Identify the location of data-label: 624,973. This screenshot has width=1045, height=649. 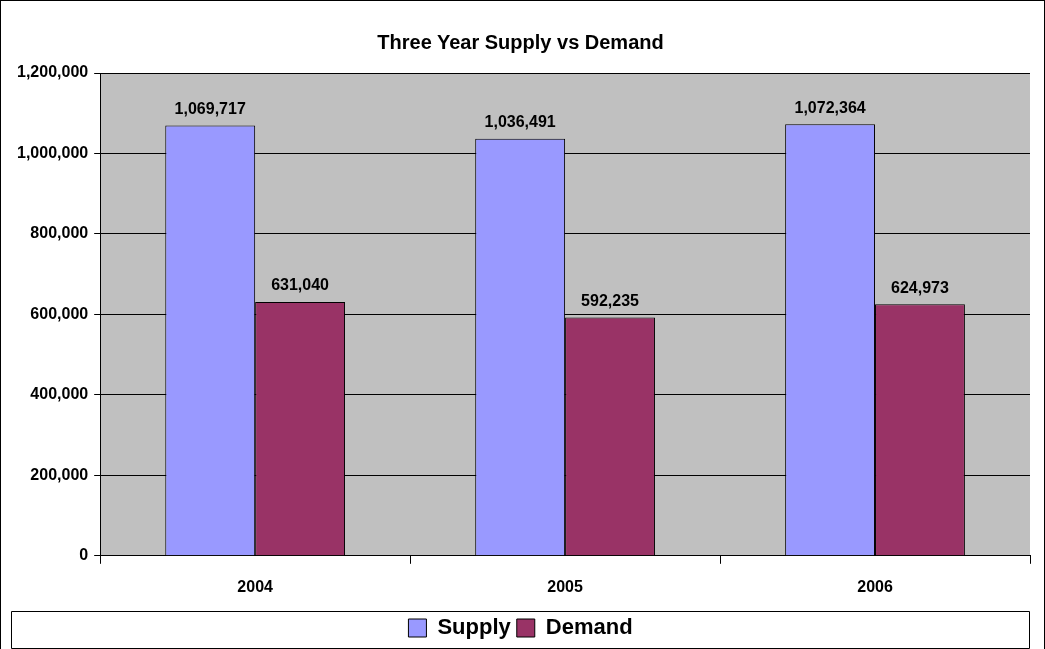
(920, 287).